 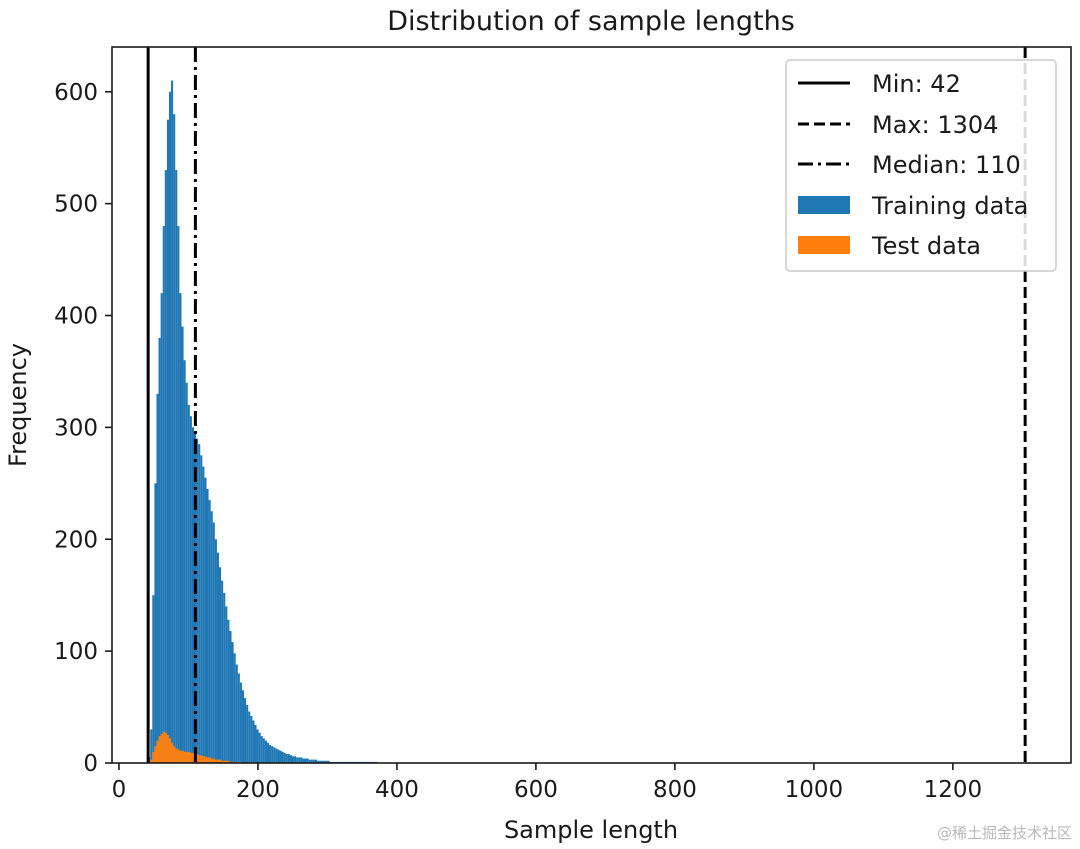 I want to click on x-axis-label: Sample length, so click(x=591, y=830).